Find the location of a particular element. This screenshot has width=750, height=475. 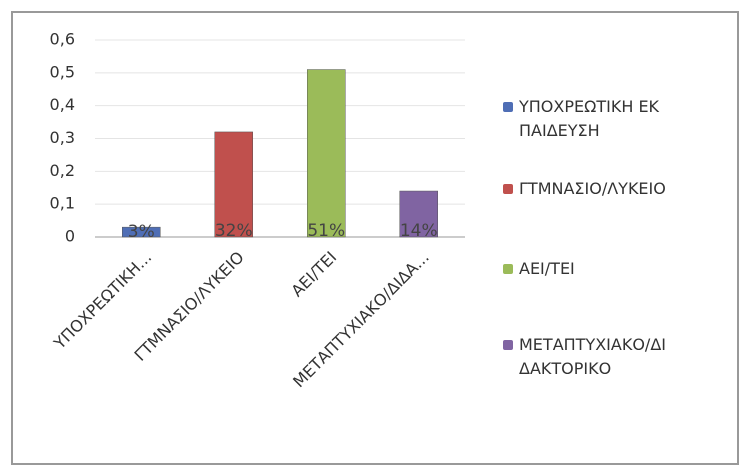

legend-label: ΜΕΤΑΠΤΥΧΙΑΚΟ/ΔΙΔΑΚΤΟΡΙΚΟ is located at coordinates (592, 356).